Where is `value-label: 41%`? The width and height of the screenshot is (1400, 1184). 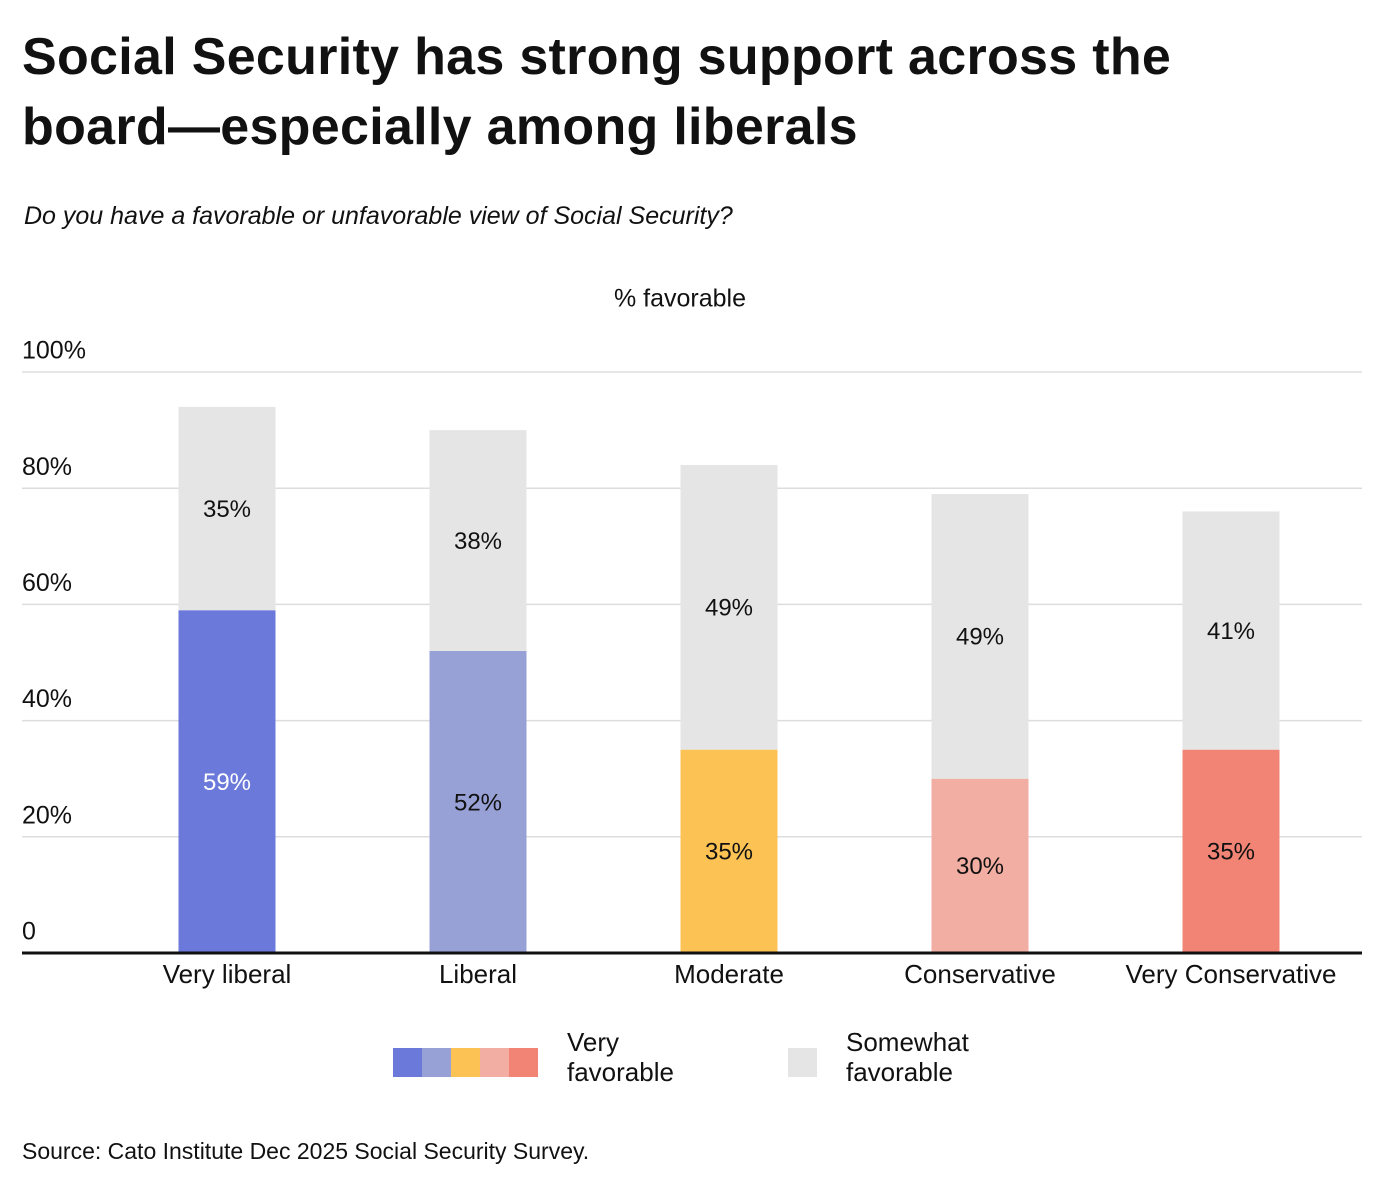
value-label: 41% is located at coordinates (1231, 631).